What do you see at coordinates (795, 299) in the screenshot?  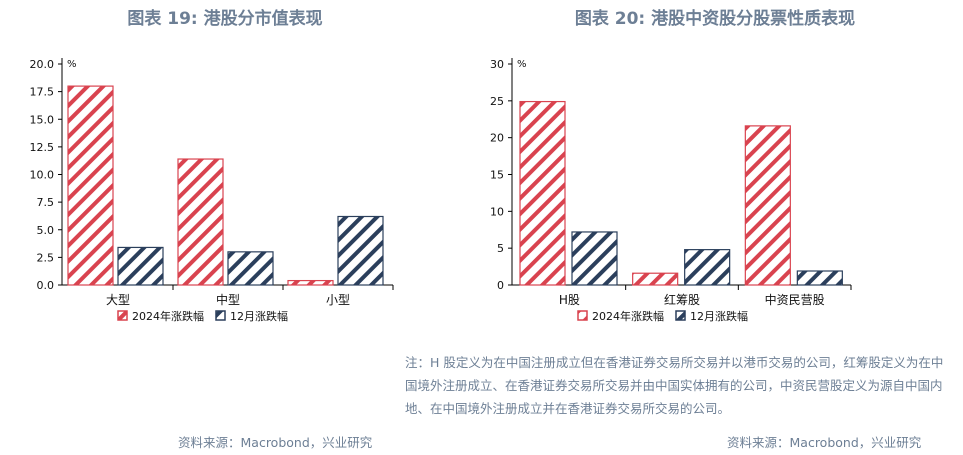 I see `x-category-label: 中资民营股` at bounding box center [795, 299].